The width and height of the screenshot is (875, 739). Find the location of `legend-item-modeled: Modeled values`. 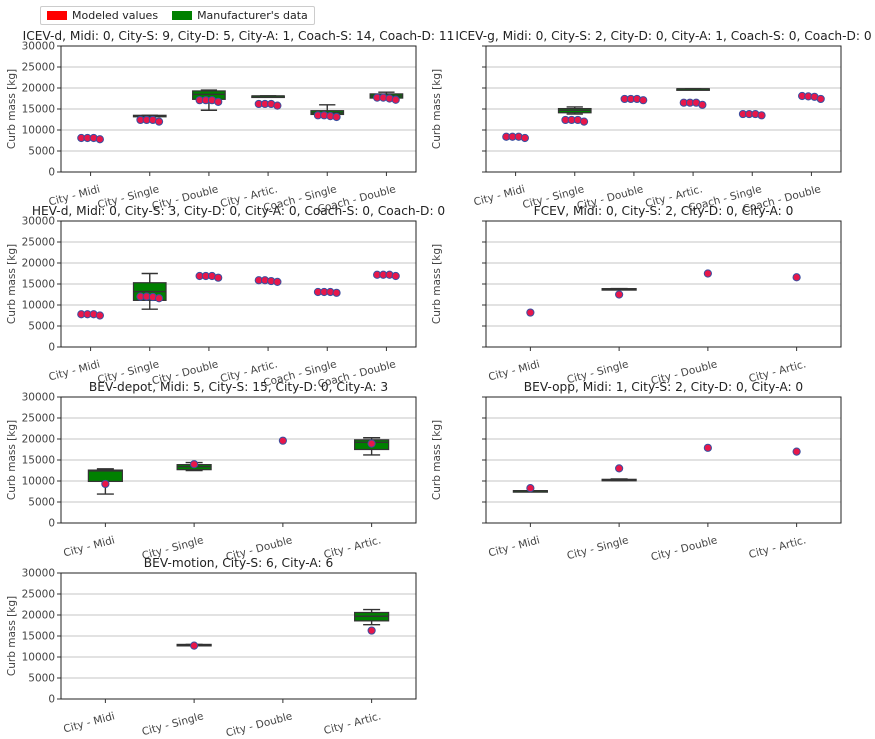

legend-item-modeled: Modeled values is located at coordinates (102, 15).